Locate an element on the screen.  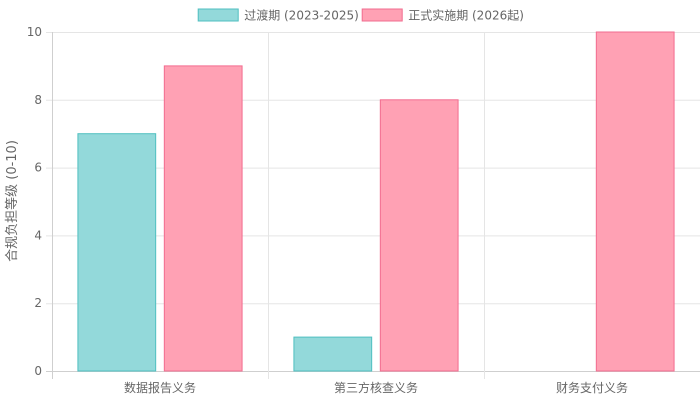
legend: 过渡期 (2023-2025) 正式实施期 (2026起) is located at coordinates (360, 15).